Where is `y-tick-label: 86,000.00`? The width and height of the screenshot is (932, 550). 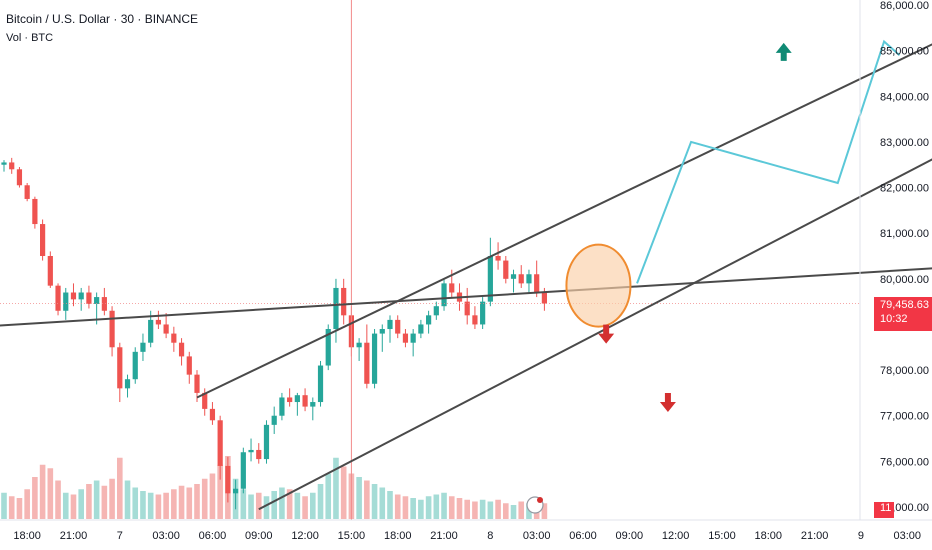 y-tick-label: 86,000.00 is located at coordinates (904, 6).